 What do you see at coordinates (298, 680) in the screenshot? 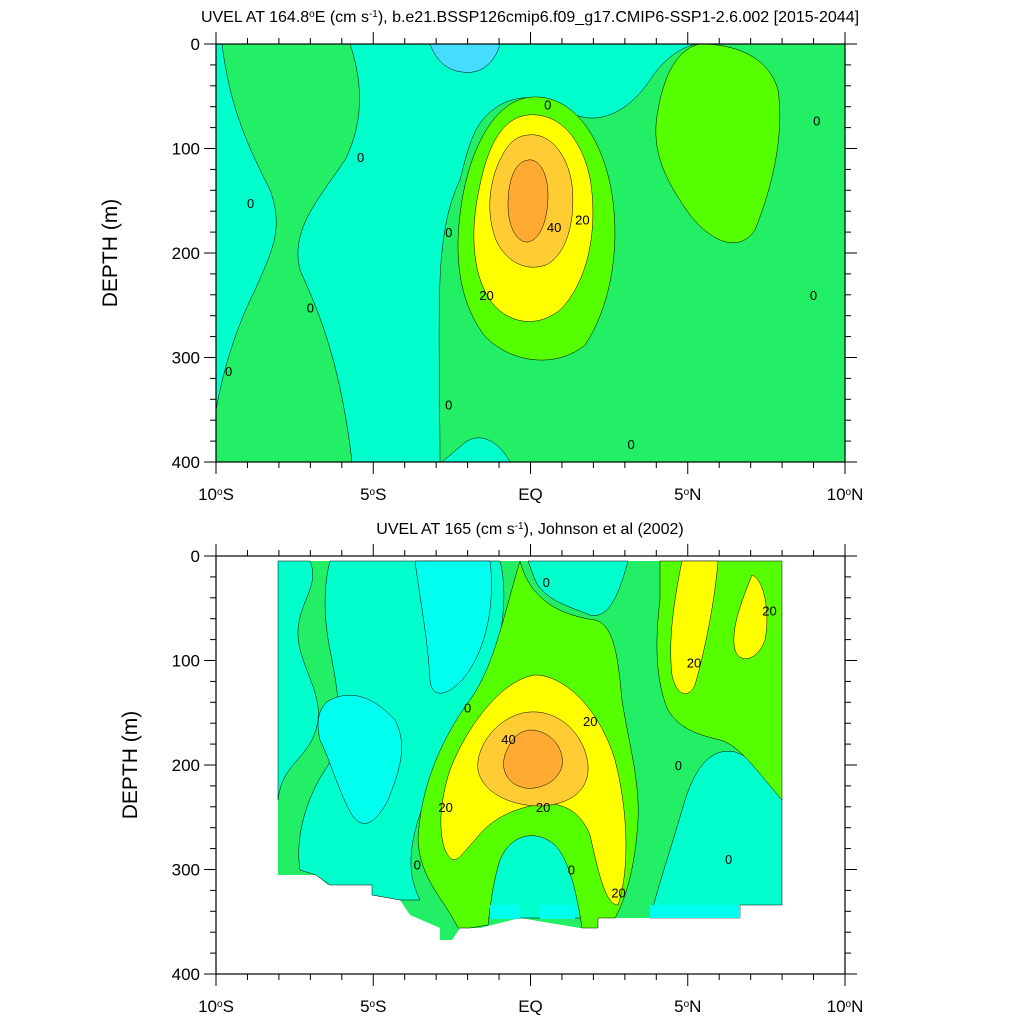
I see `contour-region-obs-west-negative` at bounding box center [298, 680].